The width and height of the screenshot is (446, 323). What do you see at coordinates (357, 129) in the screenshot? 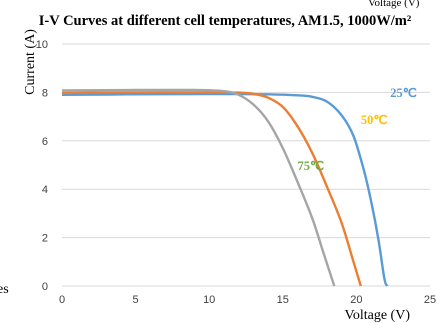
I see `series-annotations: 25℃50℃ 75℃` at bounding box center [357, 129].